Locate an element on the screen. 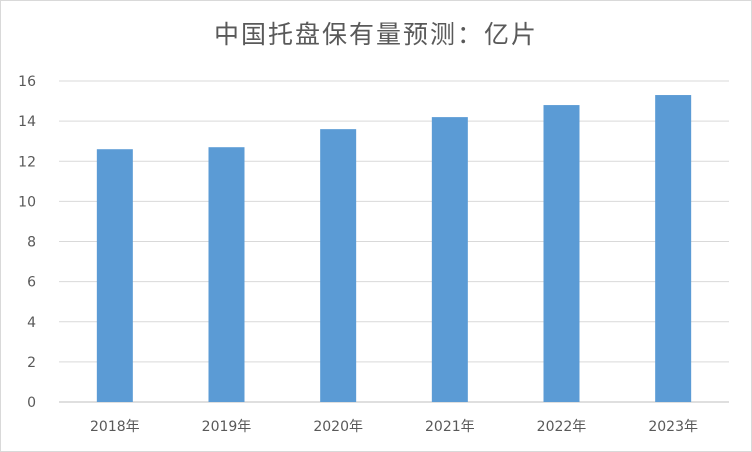  x-tick-label: 2020年 is located at coordinates (338, 427).